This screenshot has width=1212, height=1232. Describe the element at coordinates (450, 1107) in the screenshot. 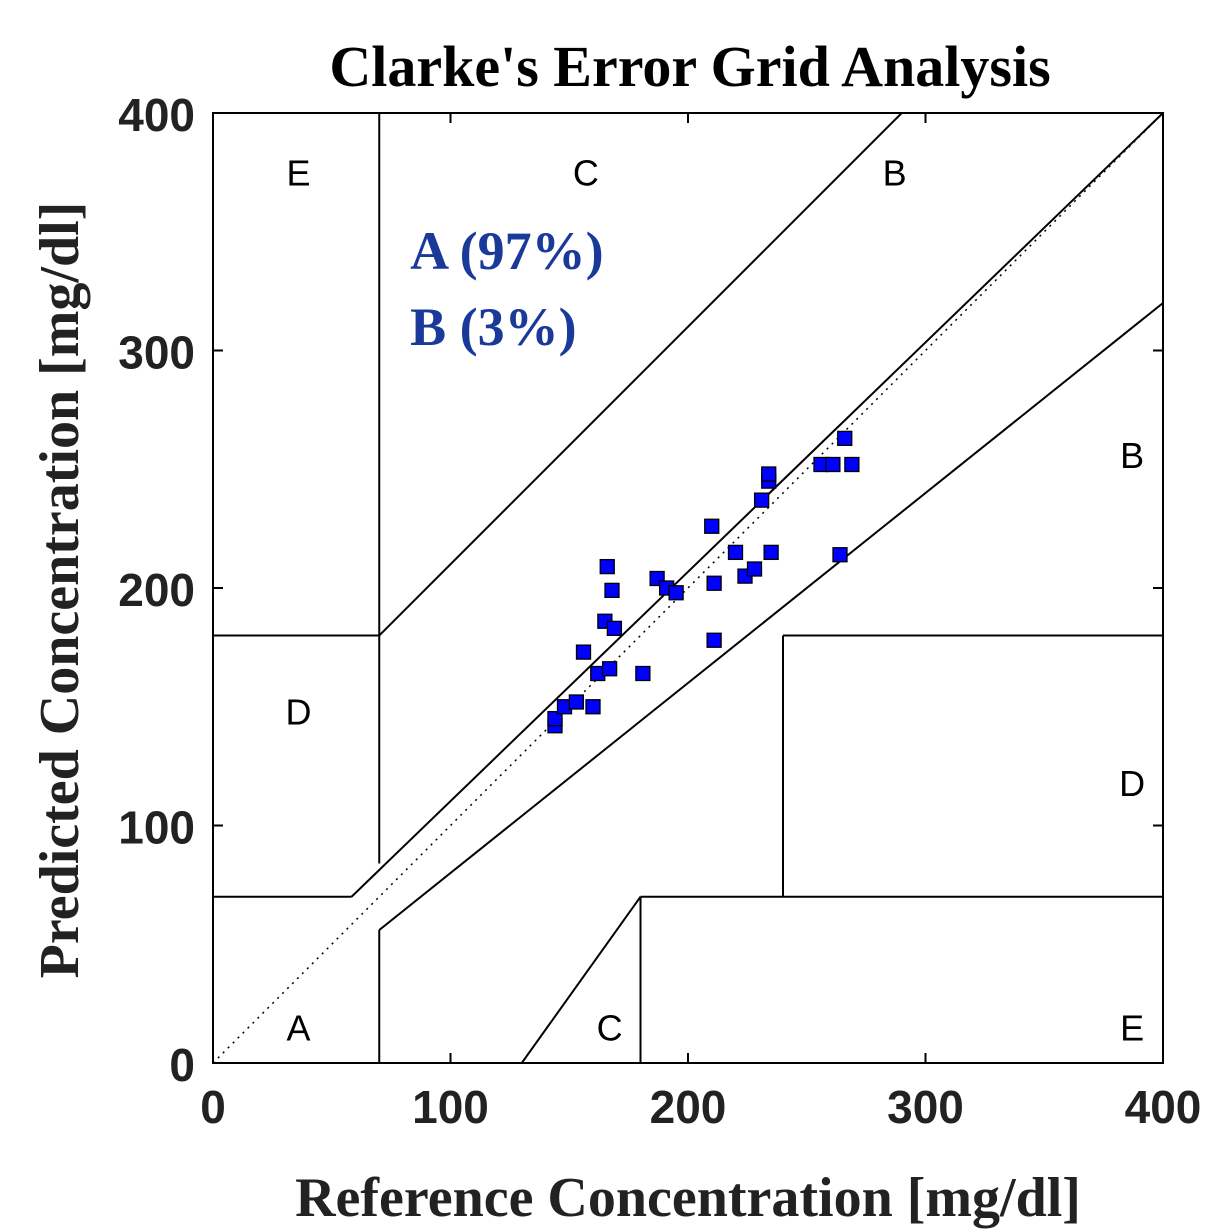

I see `x-tick-label: 100` at that location.